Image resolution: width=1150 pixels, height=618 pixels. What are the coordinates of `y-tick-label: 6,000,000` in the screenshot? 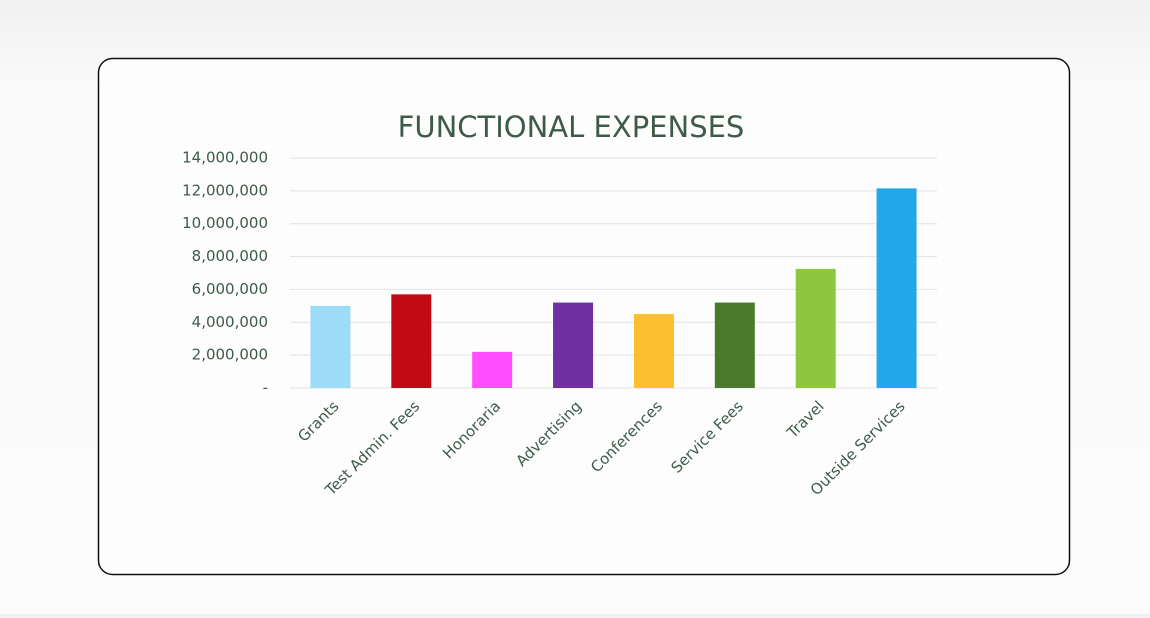 It's located at (230, 289).